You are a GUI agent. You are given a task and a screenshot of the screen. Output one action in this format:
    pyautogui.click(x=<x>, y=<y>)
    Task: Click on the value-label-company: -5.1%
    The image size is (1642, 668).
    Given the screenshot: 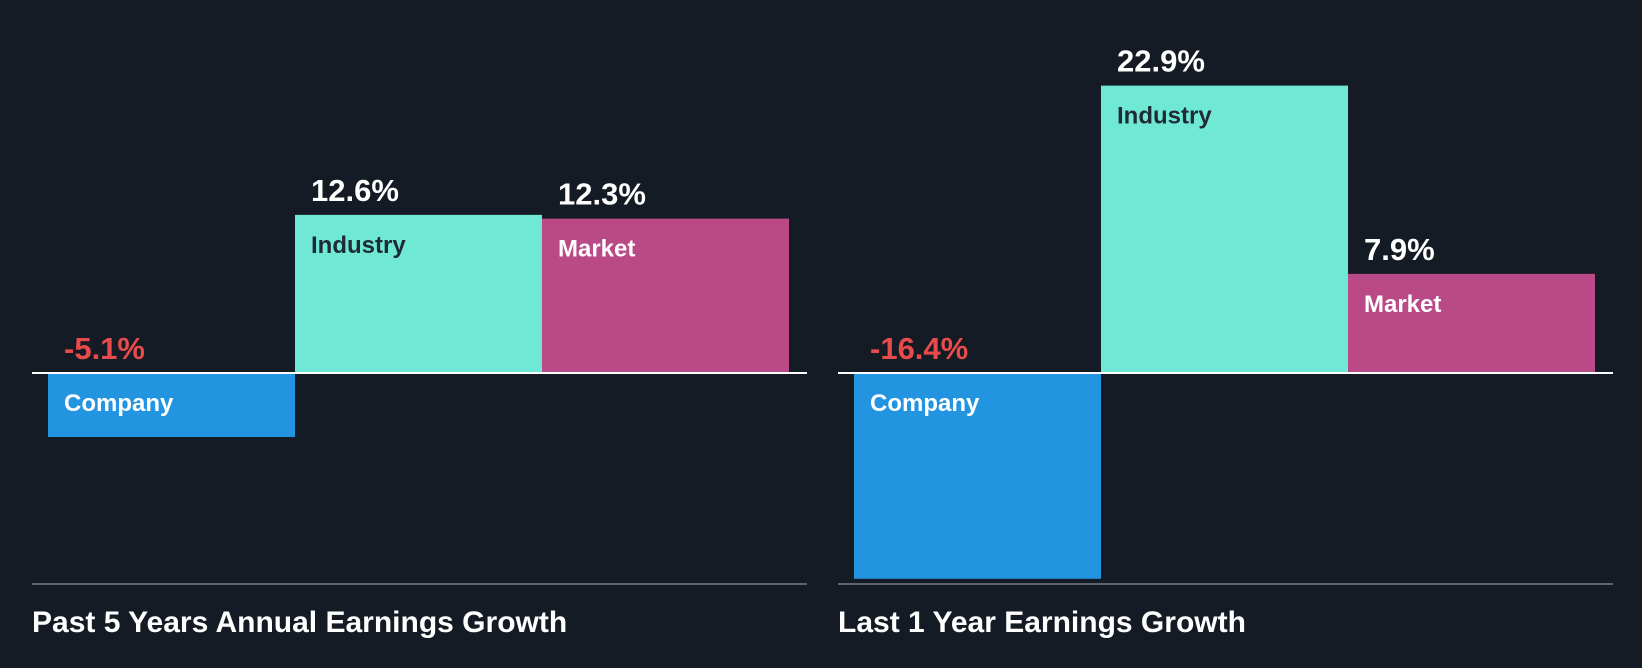 What is the action you would take?
    pyautogui.click(x=104, y=348)
    